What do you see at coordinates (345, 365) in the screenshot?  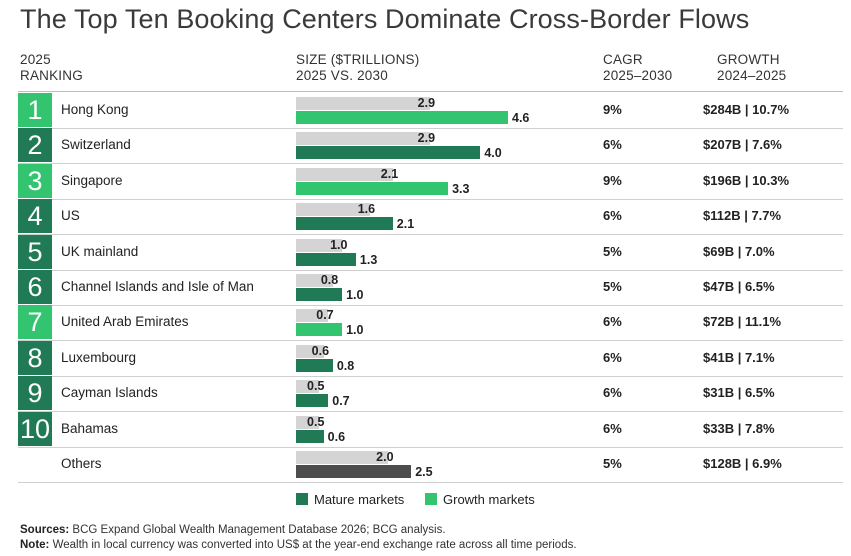 I see `value-label-2030: 0.8` at bounding box center [345, 365].